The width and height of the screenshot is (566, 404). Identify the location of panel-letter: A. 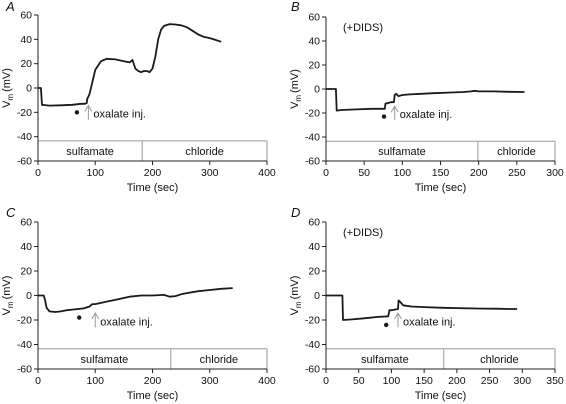
(10, 7).